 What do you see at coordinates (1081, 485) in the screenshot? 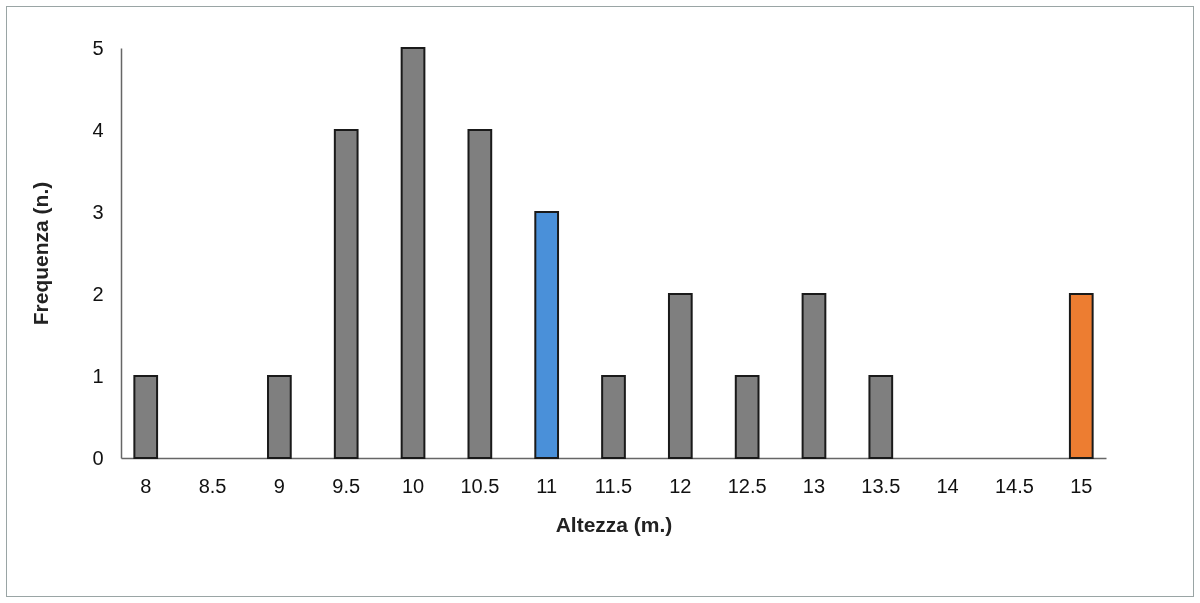
I see `x-tick-label: 15` at bounding box center [1081, 485].